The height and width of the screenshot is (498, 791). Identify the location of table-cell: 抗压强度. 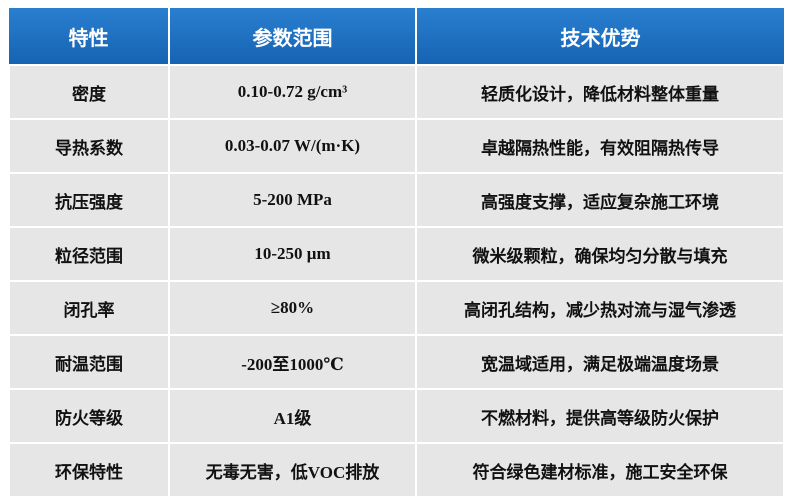
(89, 200).